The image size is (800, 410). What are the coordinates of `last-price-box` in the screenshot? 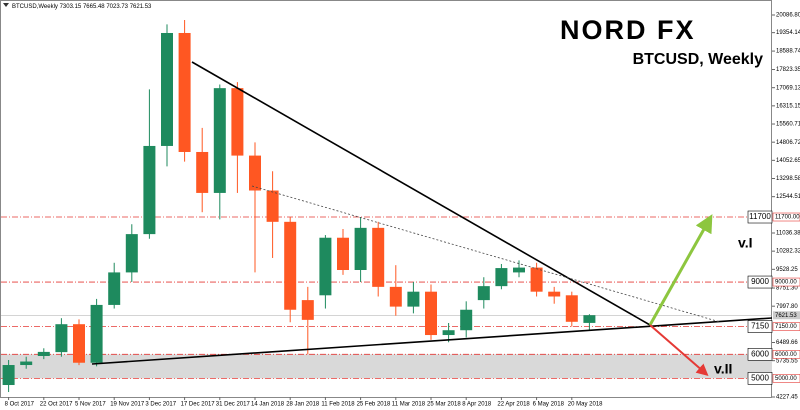 It's located at (786, 315).